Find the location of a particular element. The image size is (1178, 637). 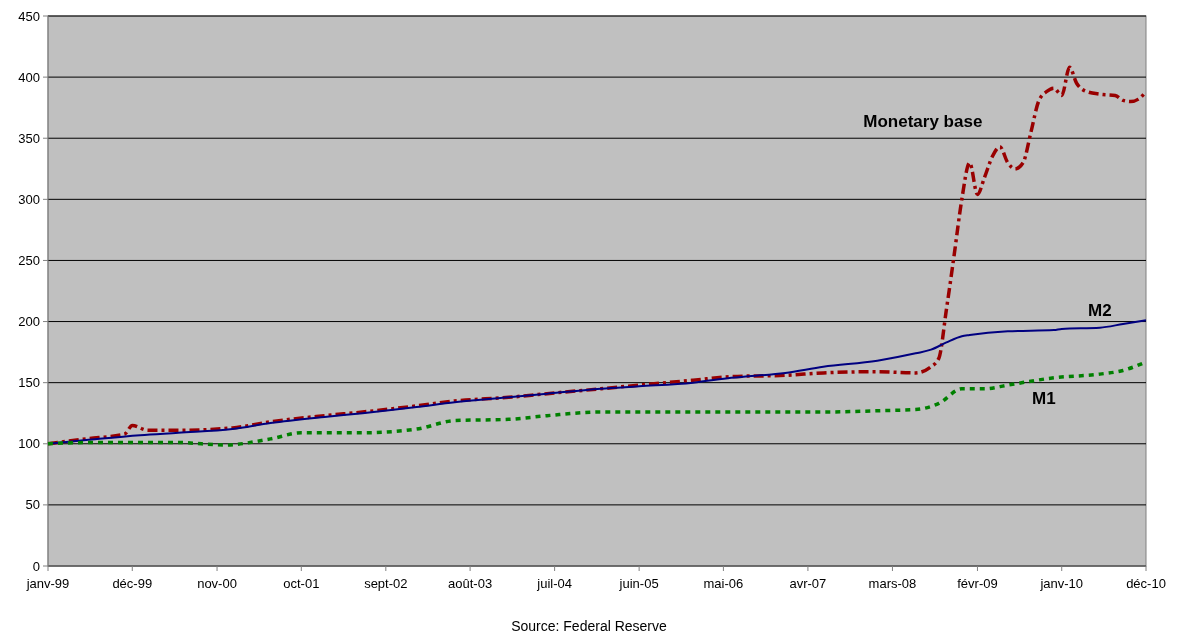

y-tick-label: 200 is located at coordinates (29, 322).